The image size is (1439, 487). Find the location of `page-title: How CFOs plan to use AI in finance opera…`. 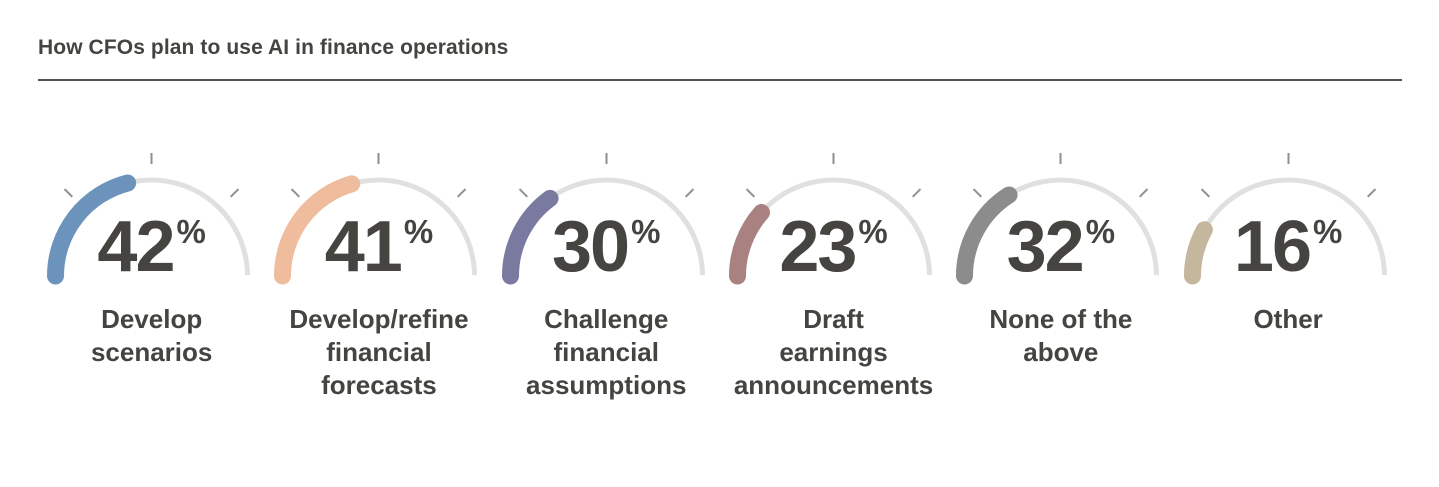

page-title: How CFOs plan to use AI in finance opera… is located at coordinates (273, 47).